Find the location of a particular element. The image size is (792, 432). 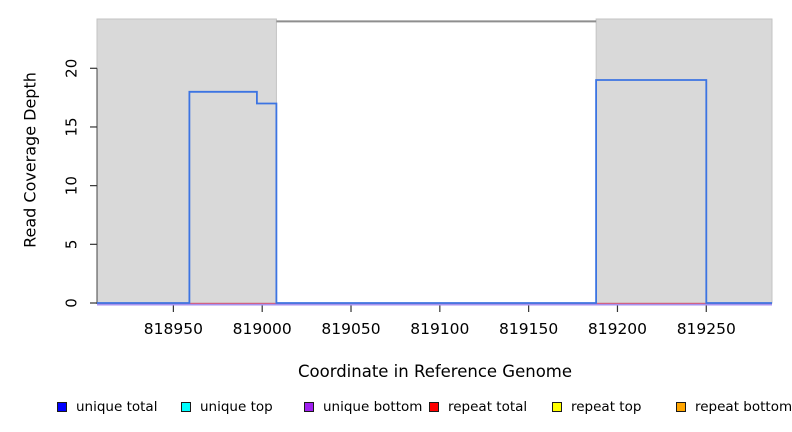

x-axis-title: Coordinate in Reference Genome is located at coordinates (435, 371).